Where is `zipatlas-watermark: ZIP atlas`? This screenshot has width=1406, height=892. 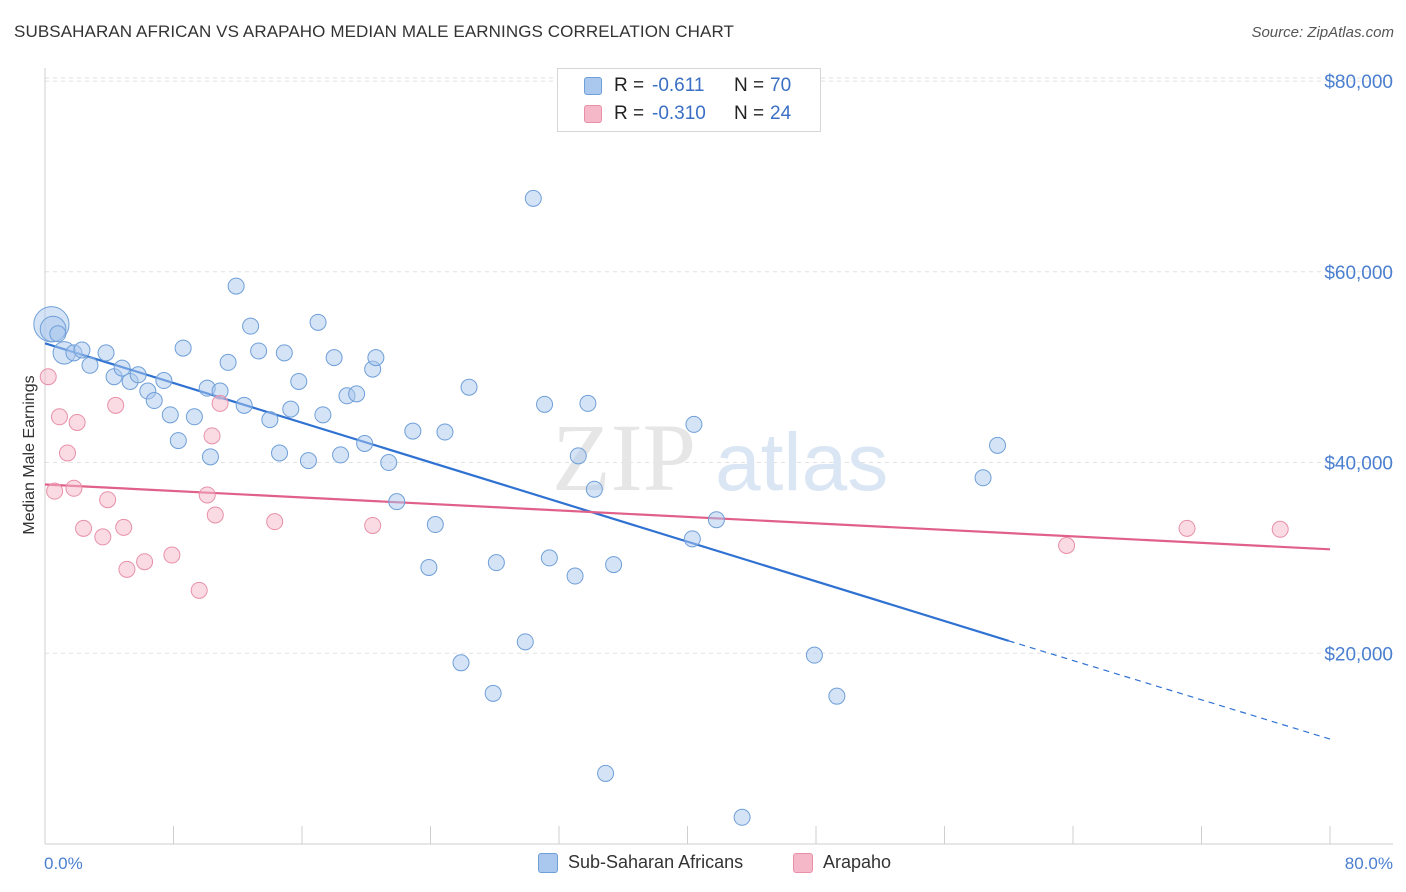 zipatlas-watermark: ZIP atlas is located at coordinates (720, 457).